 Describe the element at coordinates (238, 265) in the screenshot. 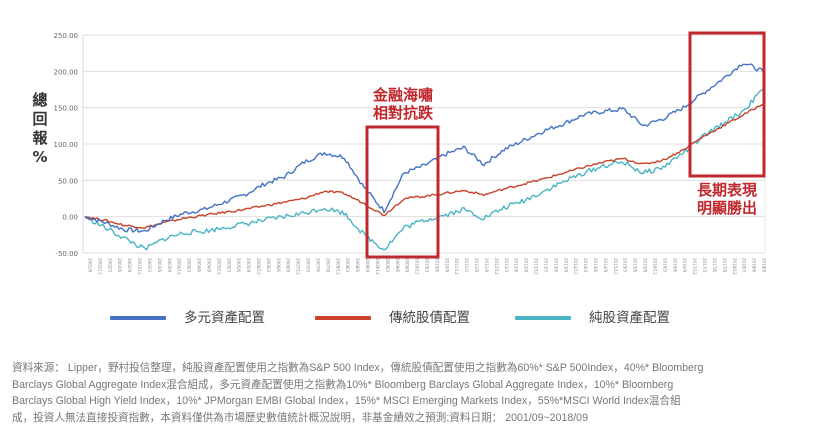

I see `x-tick-label: 2005/6` at that location.